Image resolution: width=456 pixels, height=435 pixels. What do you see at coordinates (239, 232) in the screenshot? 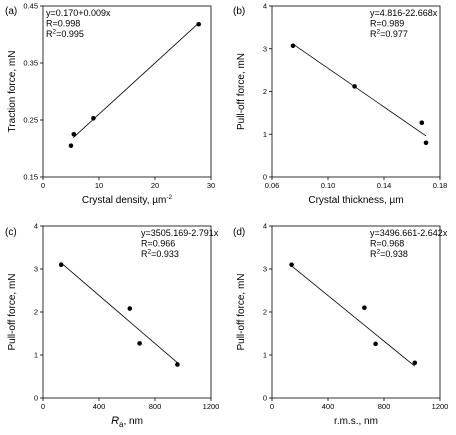
I see `panel-label: (d)` at bounding box center [239, 232].